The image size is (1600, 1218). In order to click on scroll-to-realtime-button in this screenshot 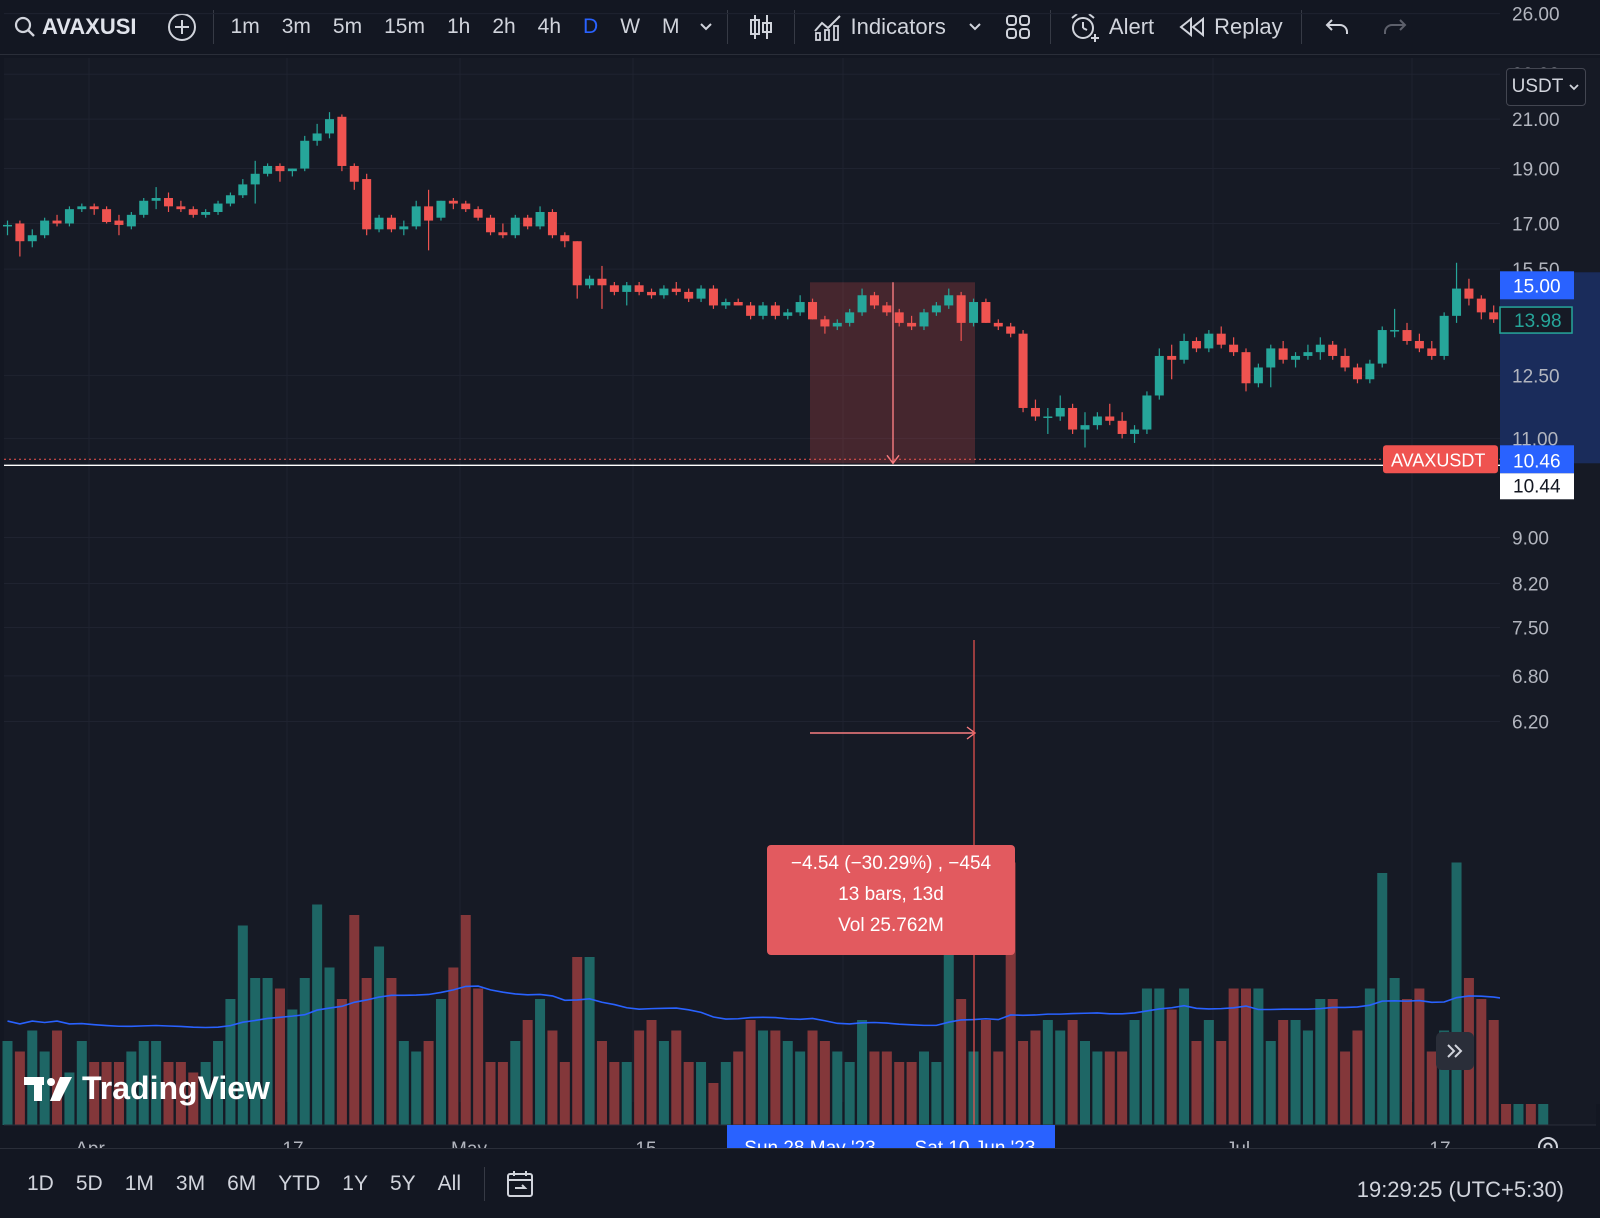, I will do `click(1455, 1051)`.